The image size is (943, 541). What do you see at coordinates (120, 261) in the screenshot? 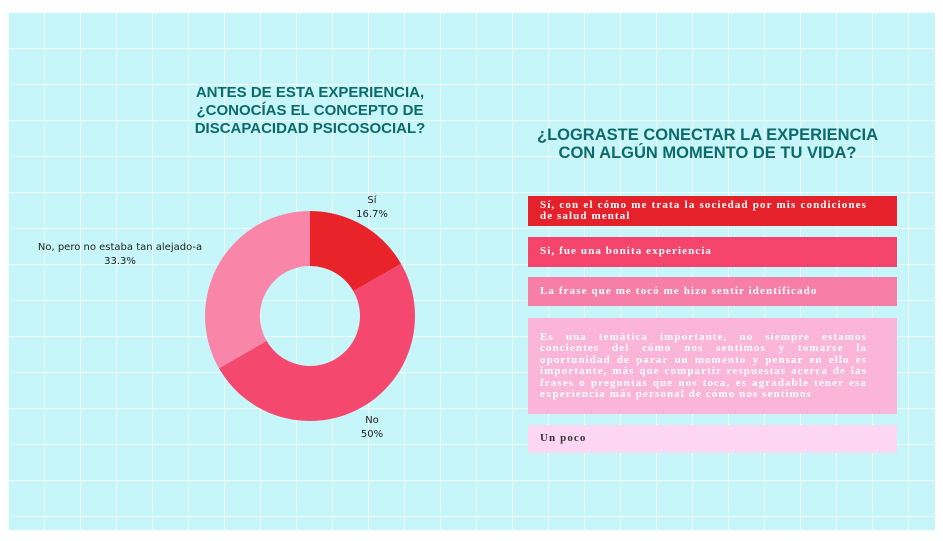
I see `slice-value: 33.3%` at bounding box center [120, 261].